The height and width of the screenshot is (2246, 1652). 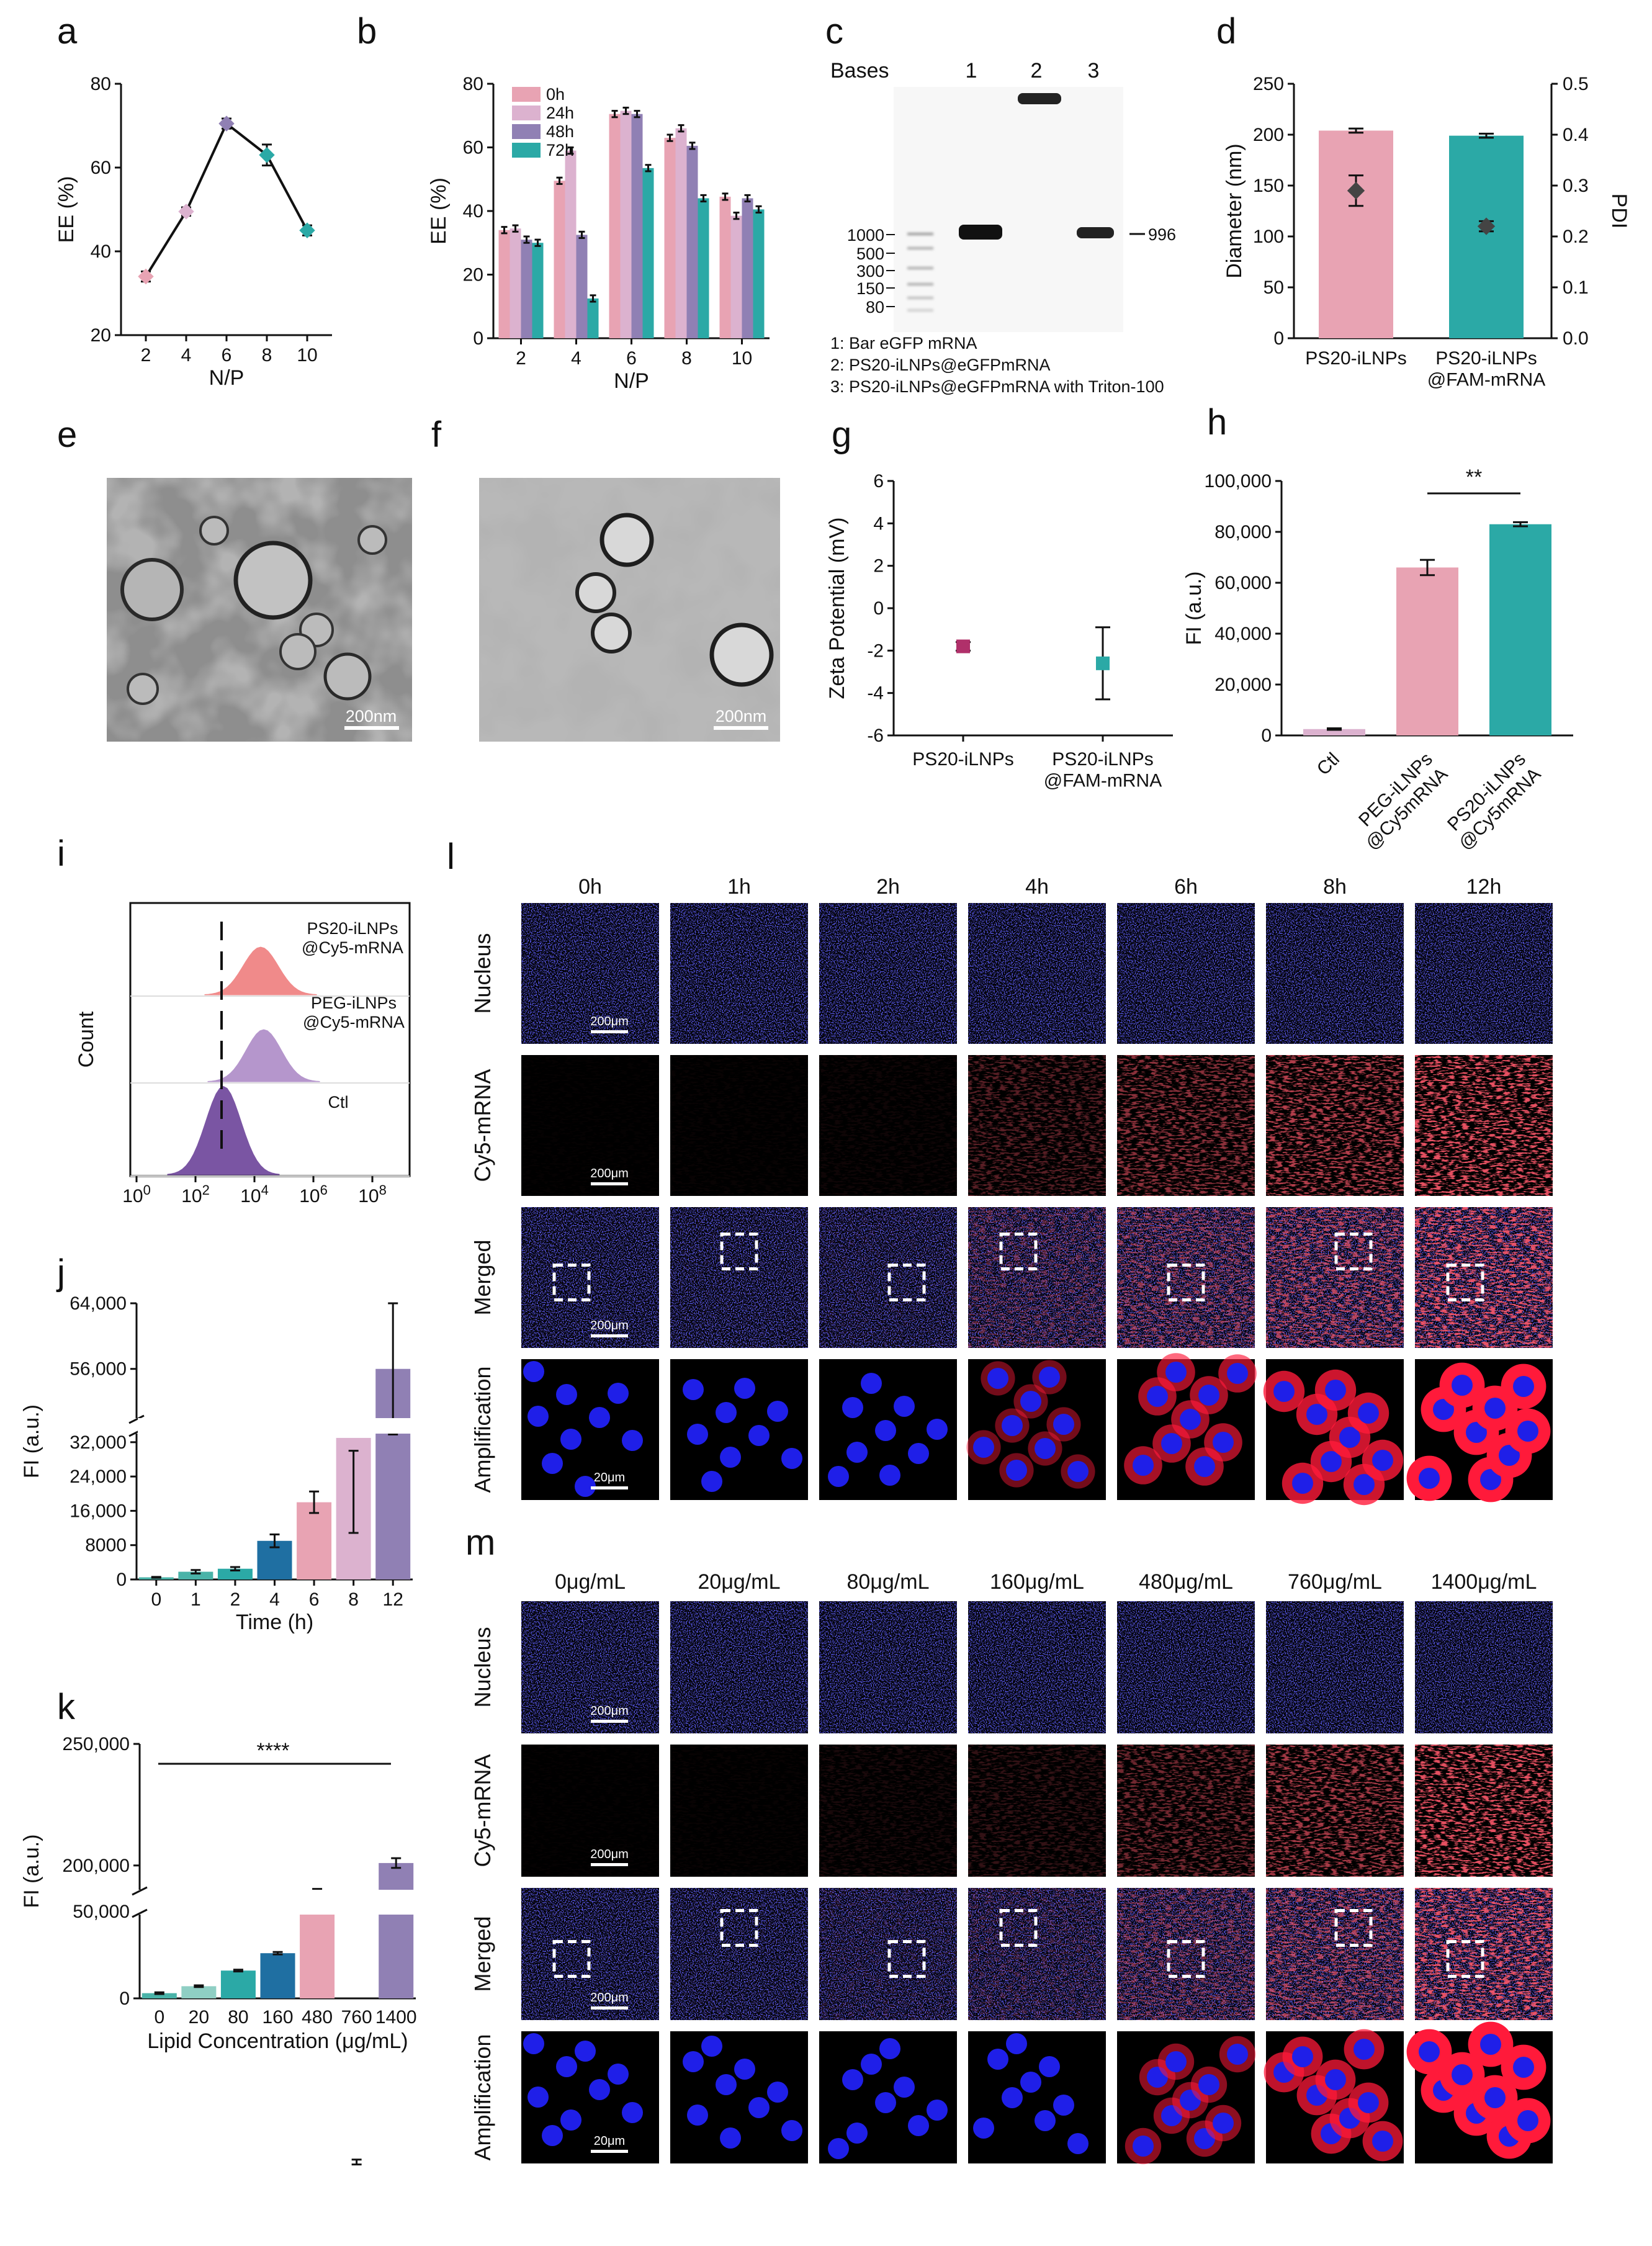 What do you see at coordinates (962, 760) in the screenshot?
I see `x-tick-label: PS20-iLNPs` at bounding box center [962, 760].